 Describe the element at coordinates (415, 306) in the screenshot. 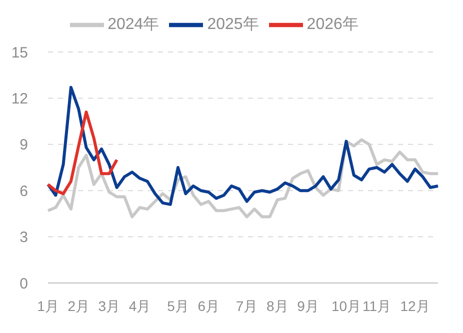

I see `x-tick-label: 12月` at that location.